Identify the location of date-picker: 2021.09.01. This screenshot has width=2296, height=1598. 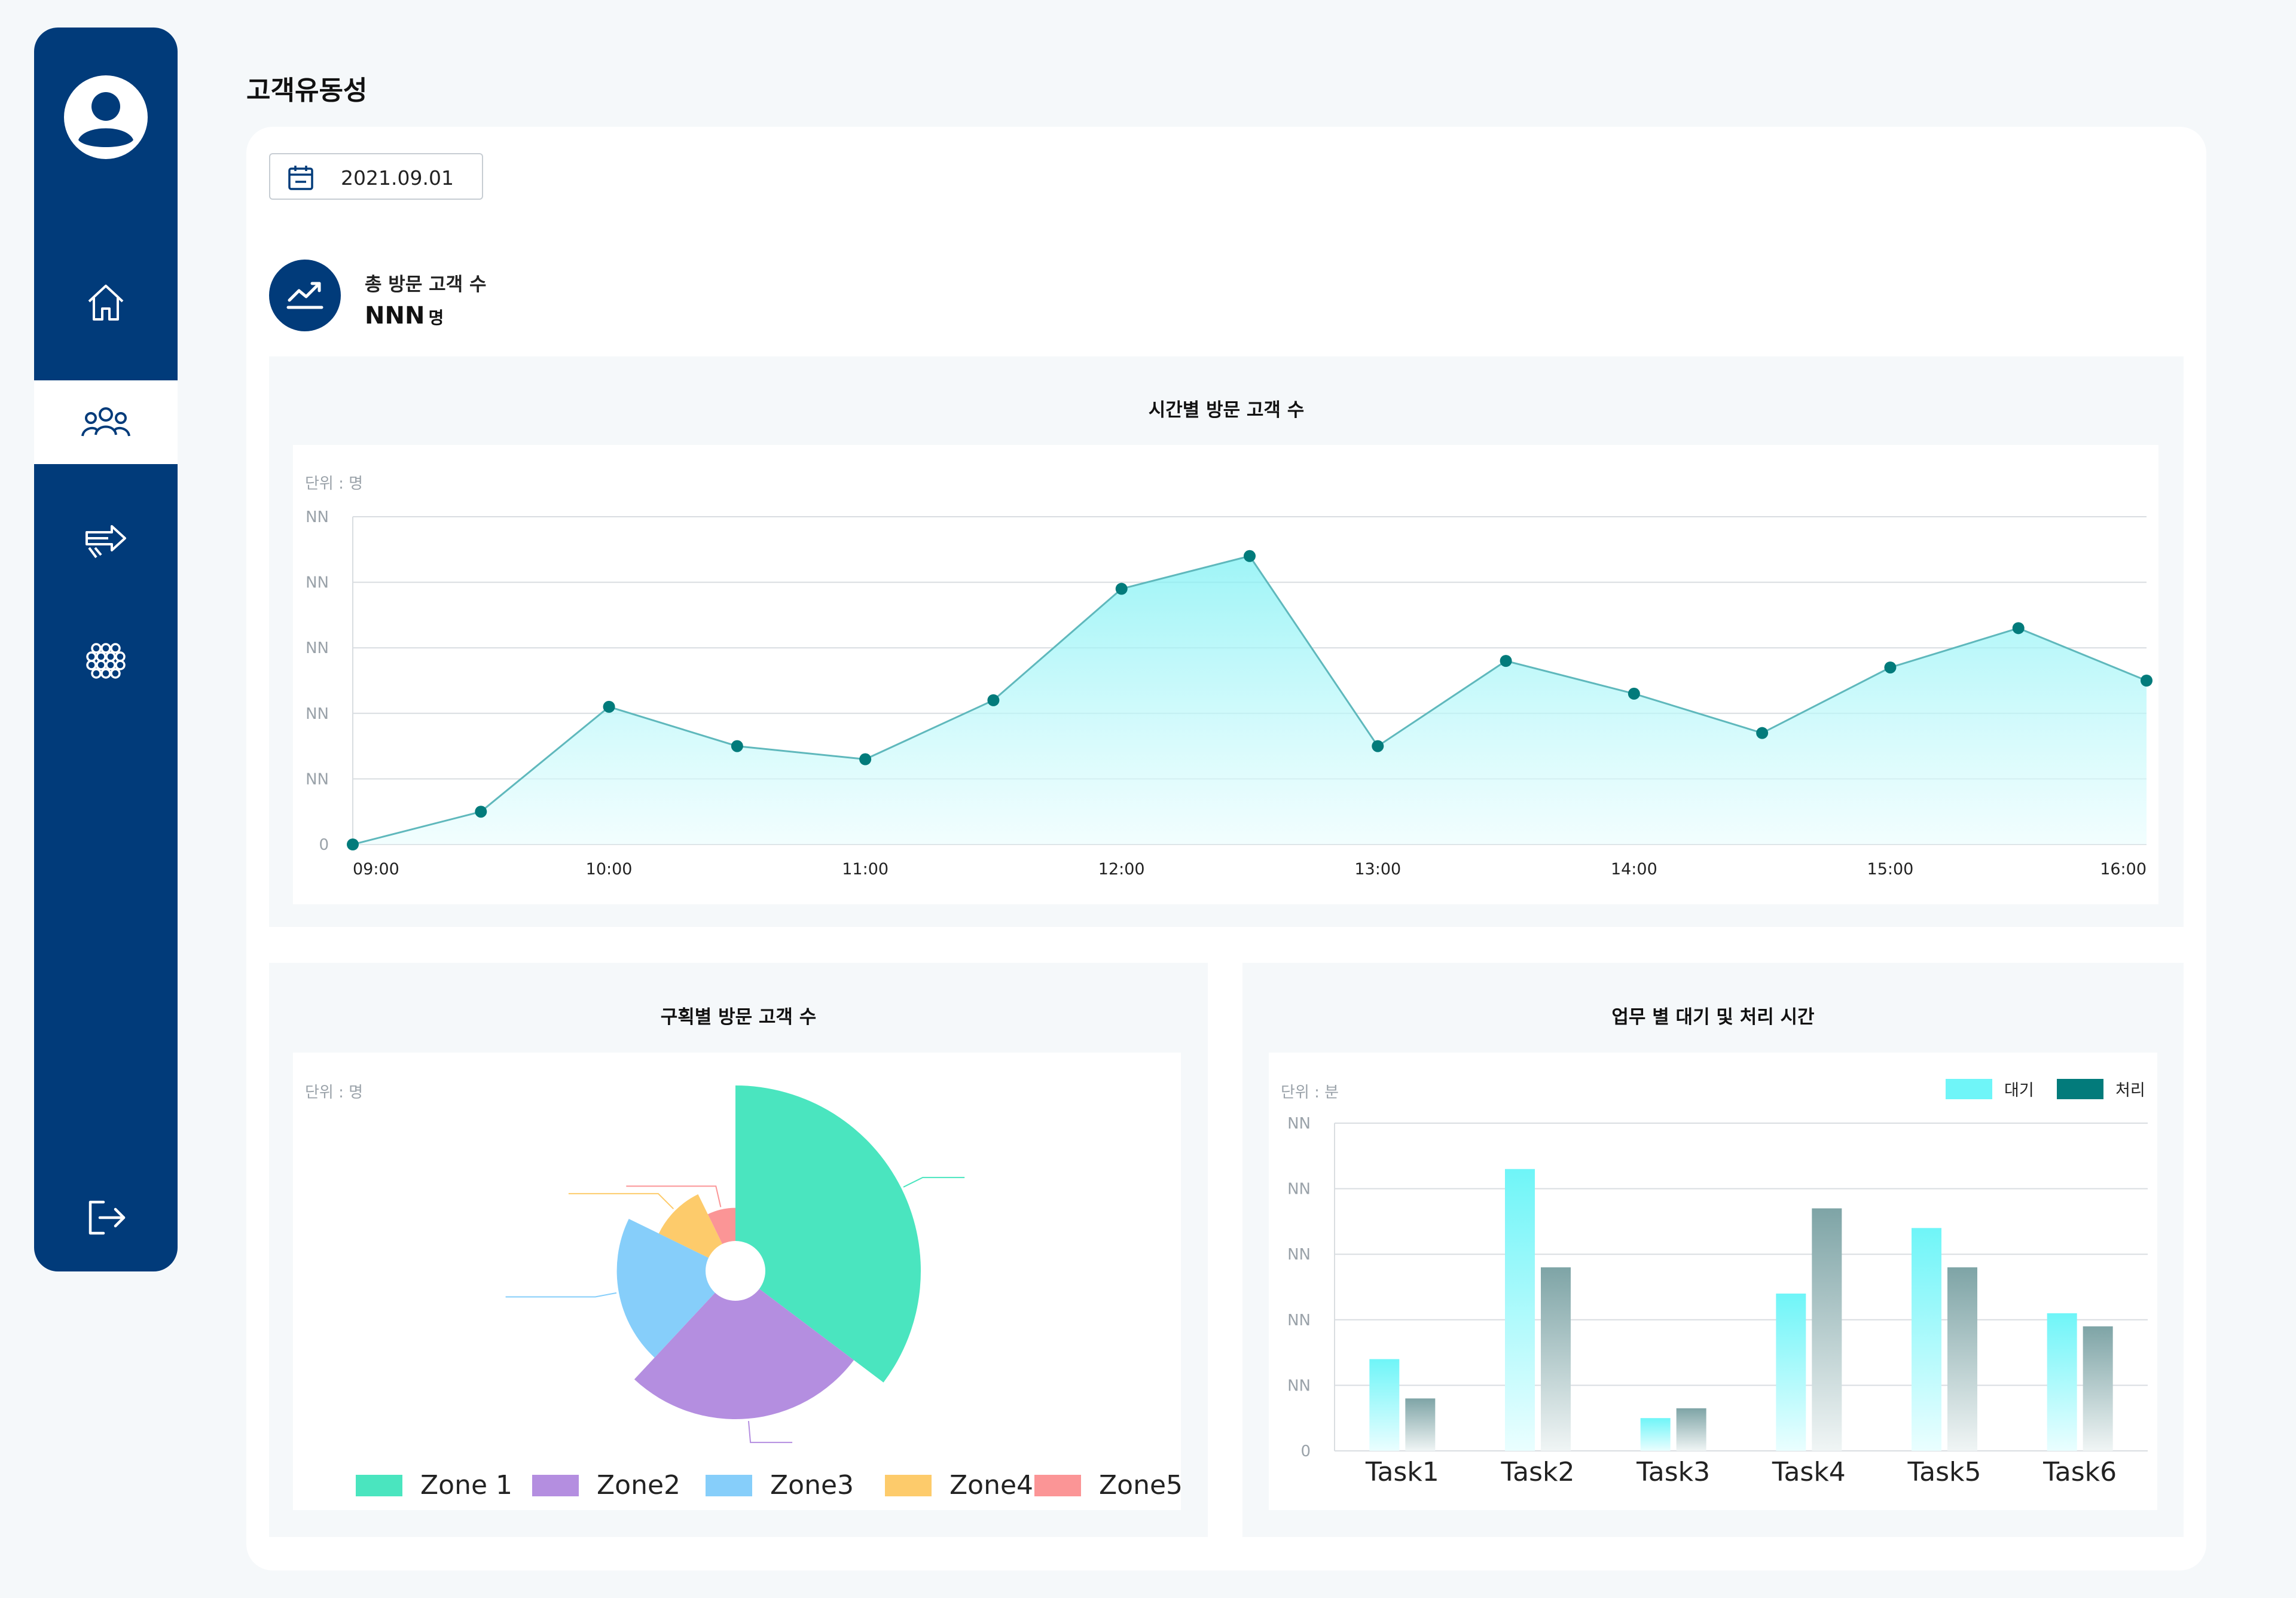
(376, 176).